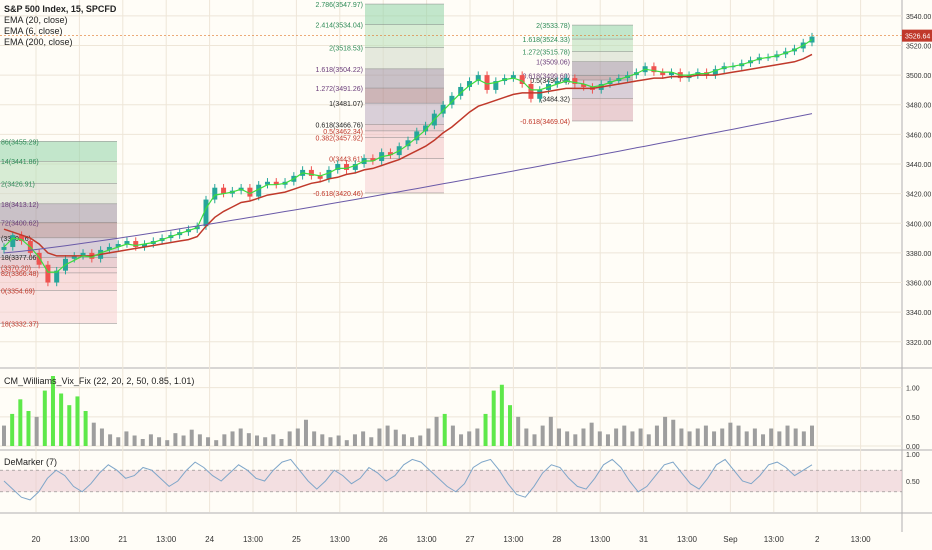 The width and height of the screenshot is (932, 550). Describe the element at coordinates (122, 539) in the screenshot. I see `x-tick-label: 21` at that location.